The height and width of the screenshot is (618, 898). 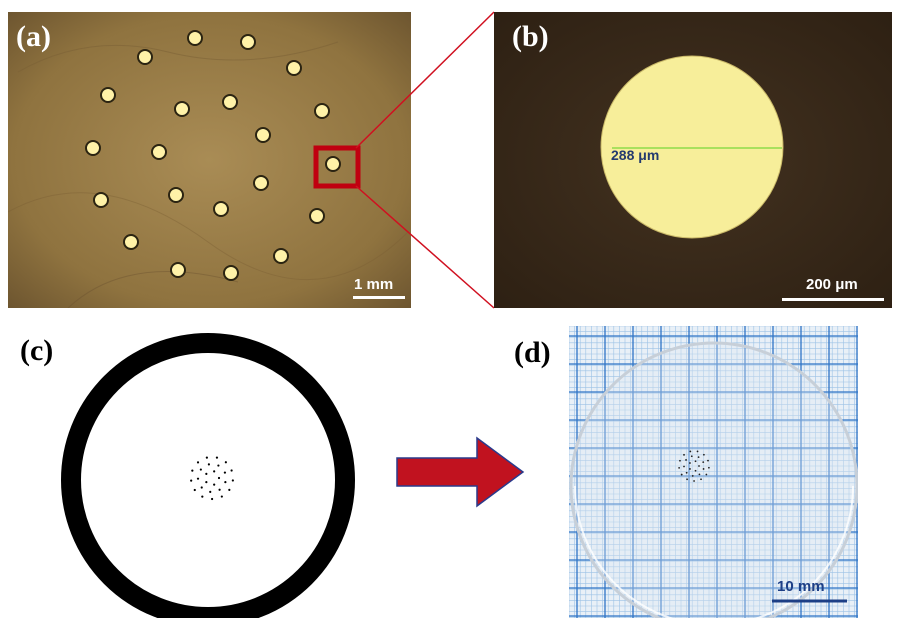 What do you see at coordinates (33, 36) in the screenshot?
I see `panel-label-a: (a)` at bounding box center [33, 36].